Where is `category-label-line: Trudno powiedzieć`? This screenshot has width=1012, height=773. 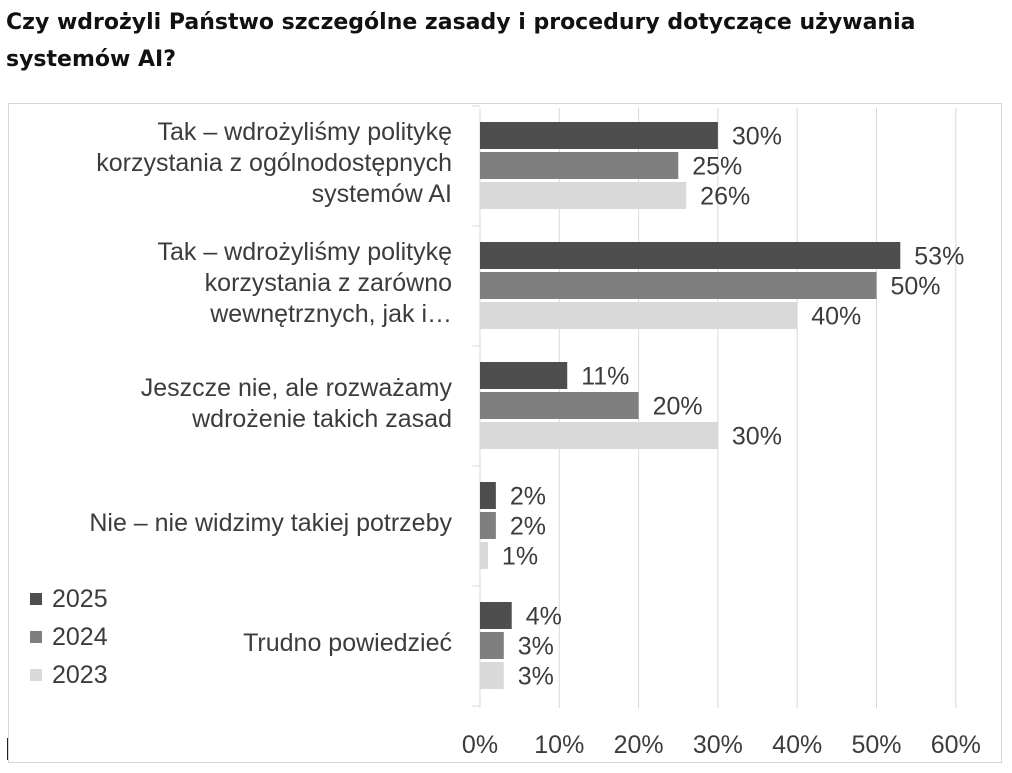
category-label-line: Trudno powiedzieć is located at coordinates (347, 643).